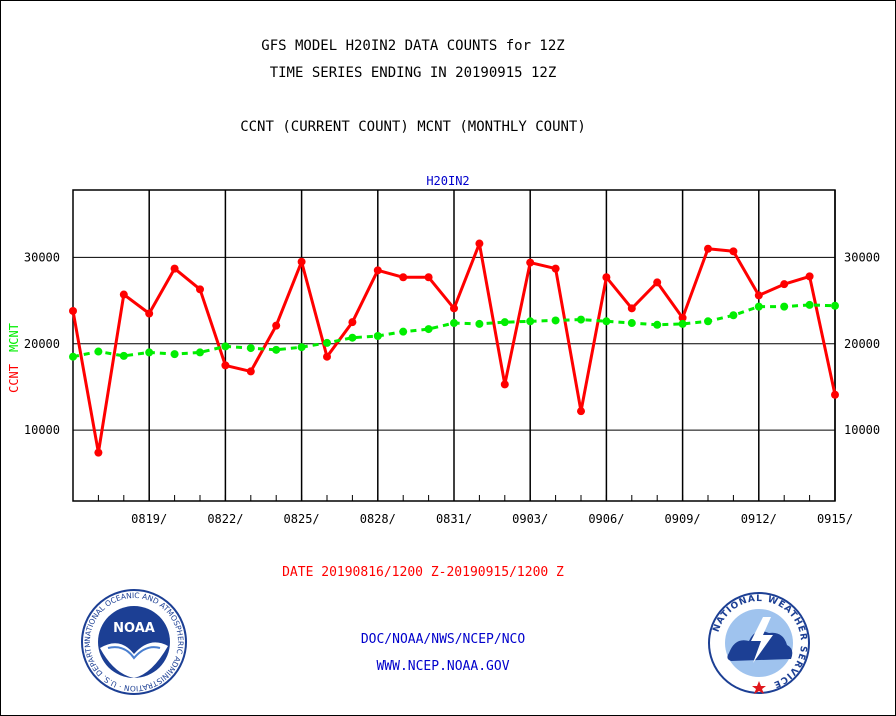 This screenshot has height=716, width=896. Describe the element at coordinates (443, 639) in the screenshot. I see `footer-org-link: DOC/NOAA/NWS/NCEP/NCO` at that location.